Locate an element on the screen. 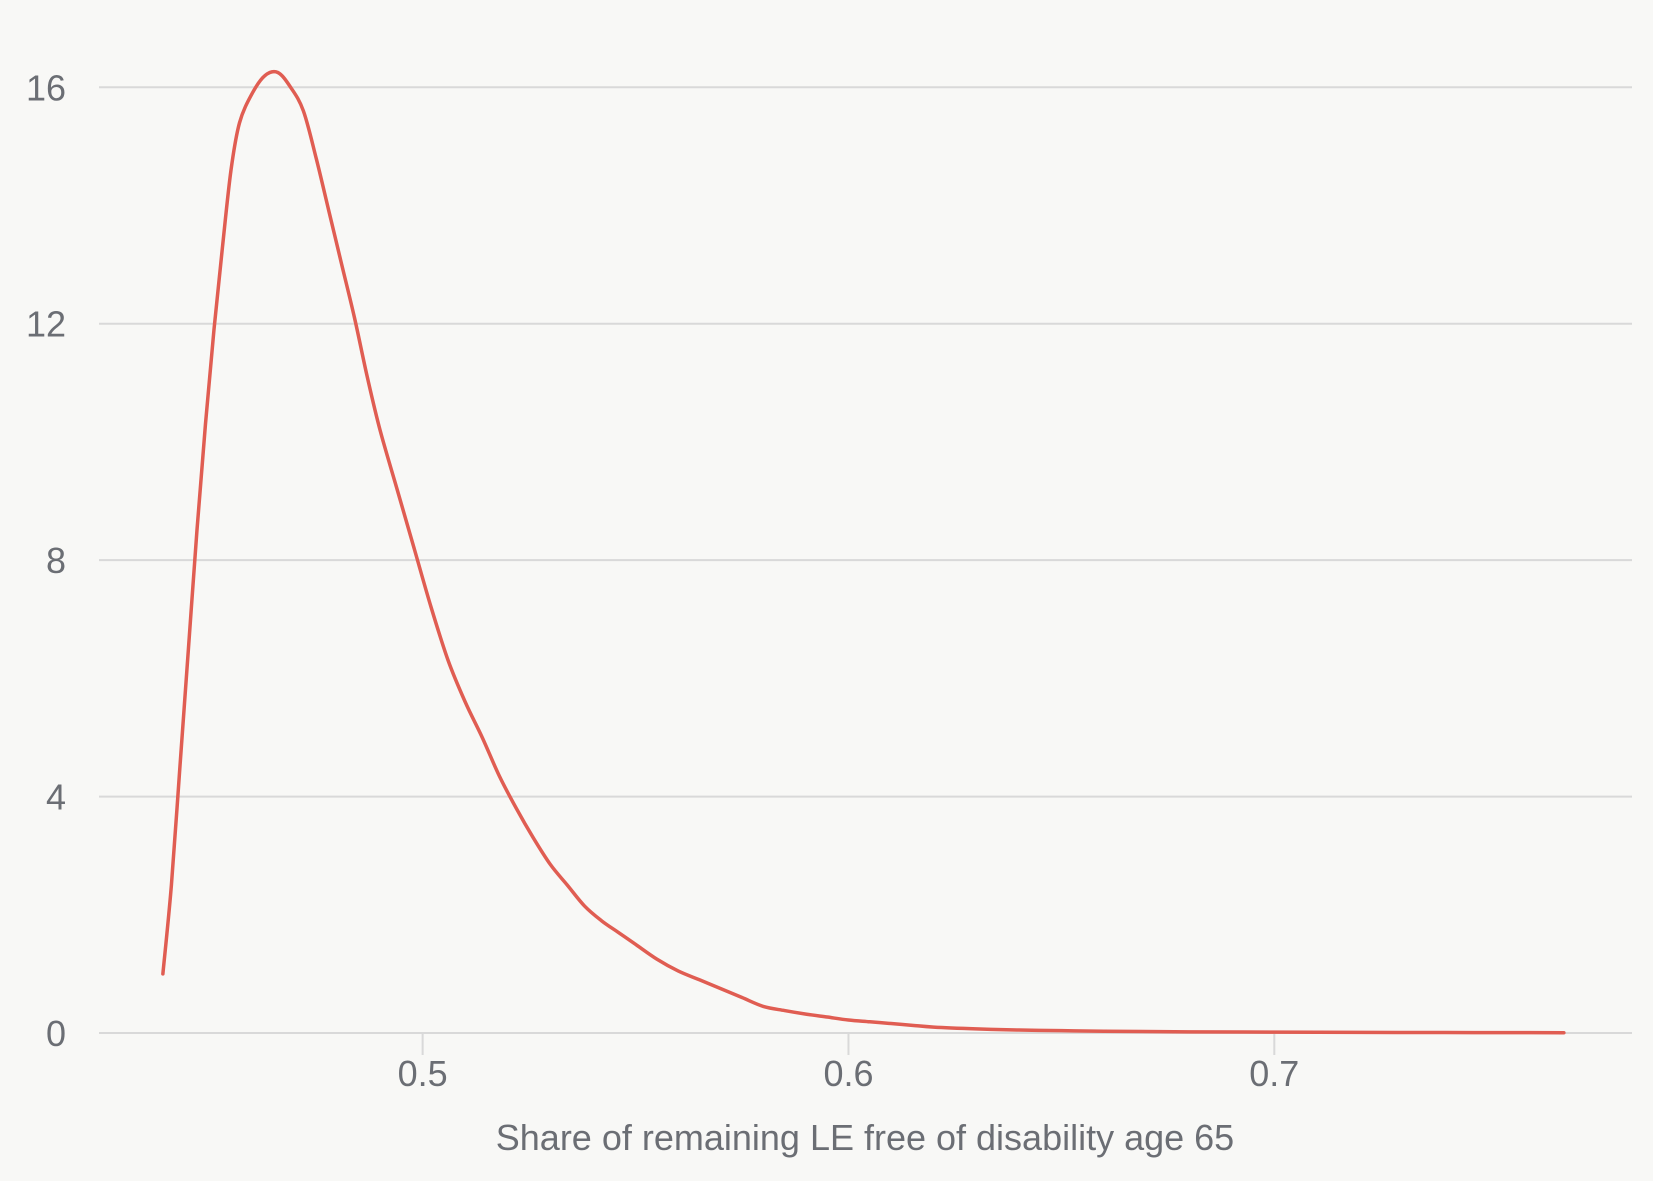  y-tick-label: 12 is located at coordinates (46, 324).